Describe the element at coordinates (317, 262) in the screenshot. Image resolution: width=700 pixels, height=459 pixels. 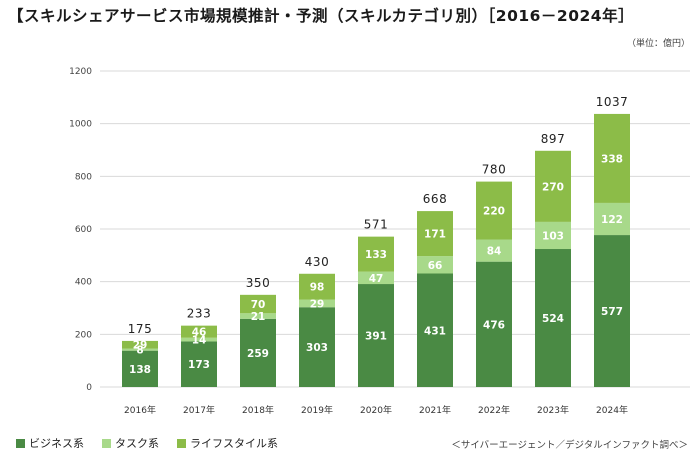
I see `bar-total-label: 430` at that location.